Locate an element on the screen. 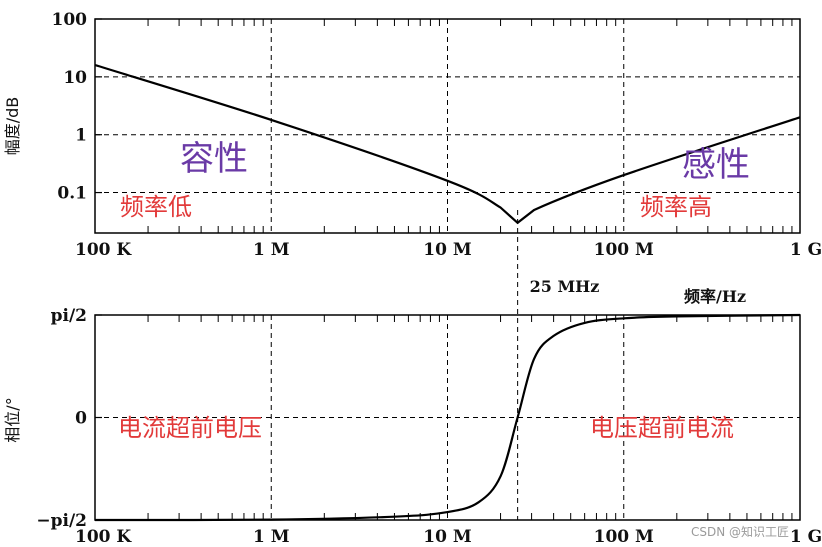 The height and width of the screenshot is (547, 822). magnitude-y-tick-label: 1 is located at coordinates (81, 136).